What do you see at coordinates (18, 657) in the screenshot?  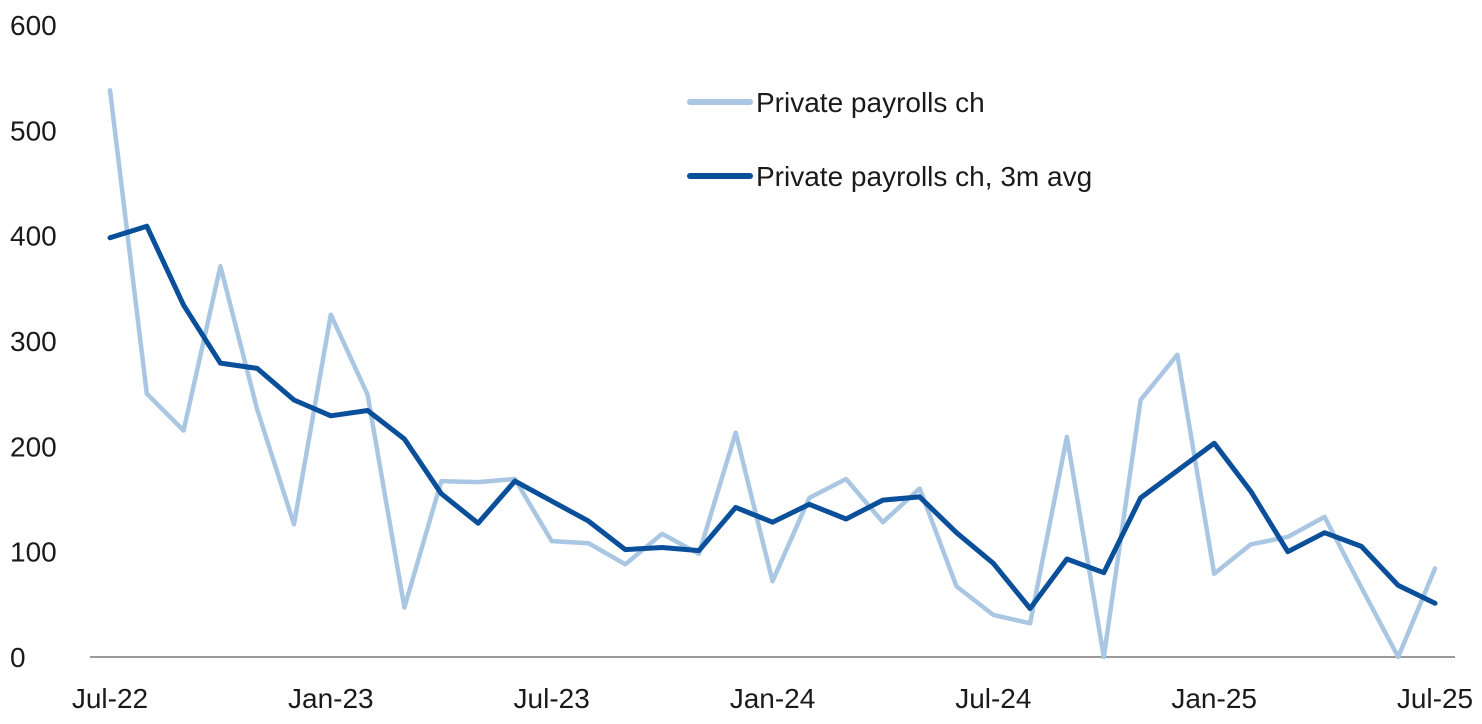 I see `y-tick-label-0: 0` at bounding box center [18, 657].